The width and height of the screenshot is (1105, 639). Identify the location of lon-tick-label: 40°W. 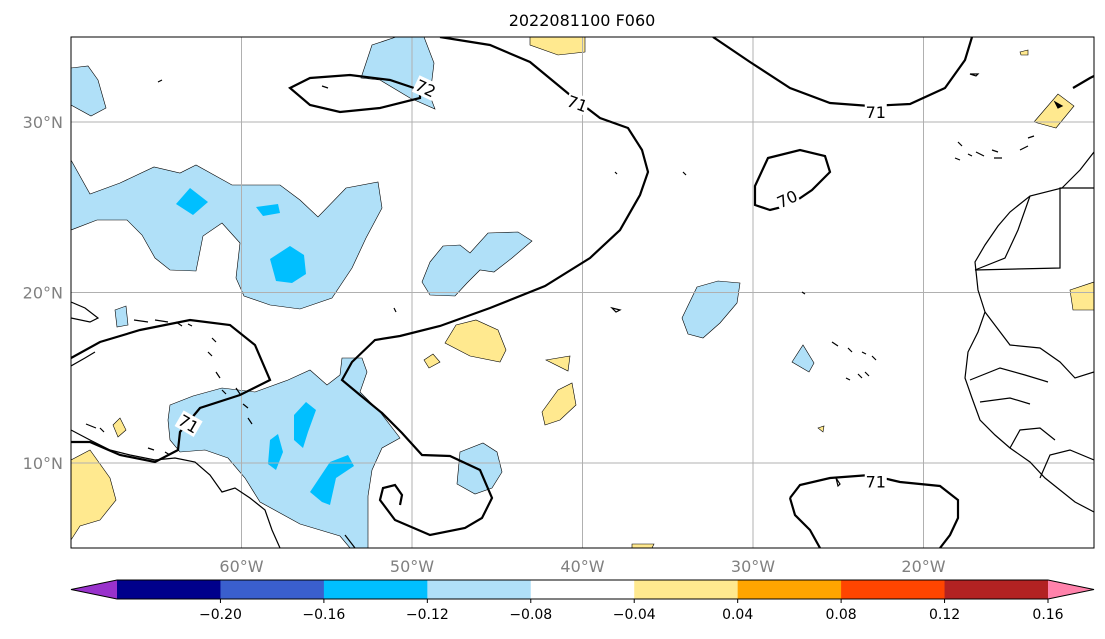
(582, 566).